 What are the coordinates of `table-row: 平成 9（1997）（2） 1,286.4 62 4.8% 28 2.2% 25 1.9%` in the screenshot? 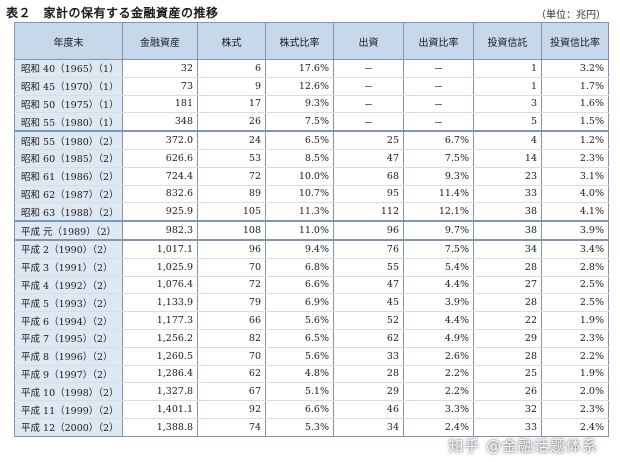 It's located at (311, 374).